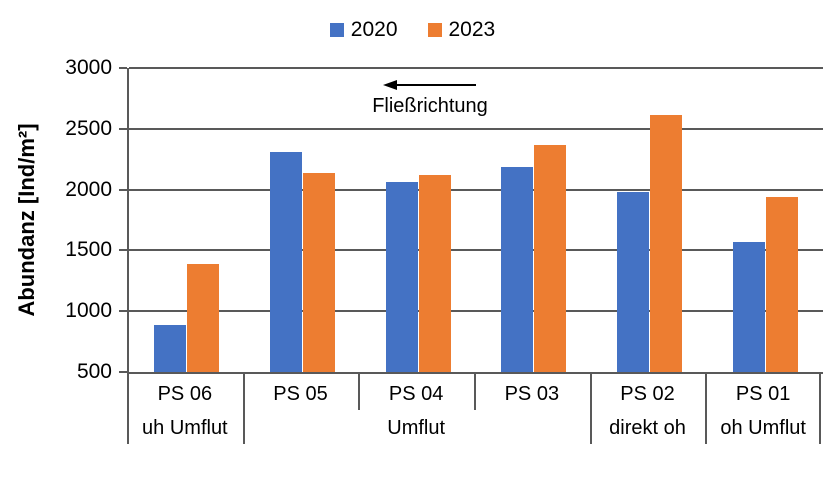 This screenshot has width=825, height=486. What do you see at coordinates (88, 189) in the screenshot?
I see `y-tick-label: 2000` at bounding box center [88, 189].